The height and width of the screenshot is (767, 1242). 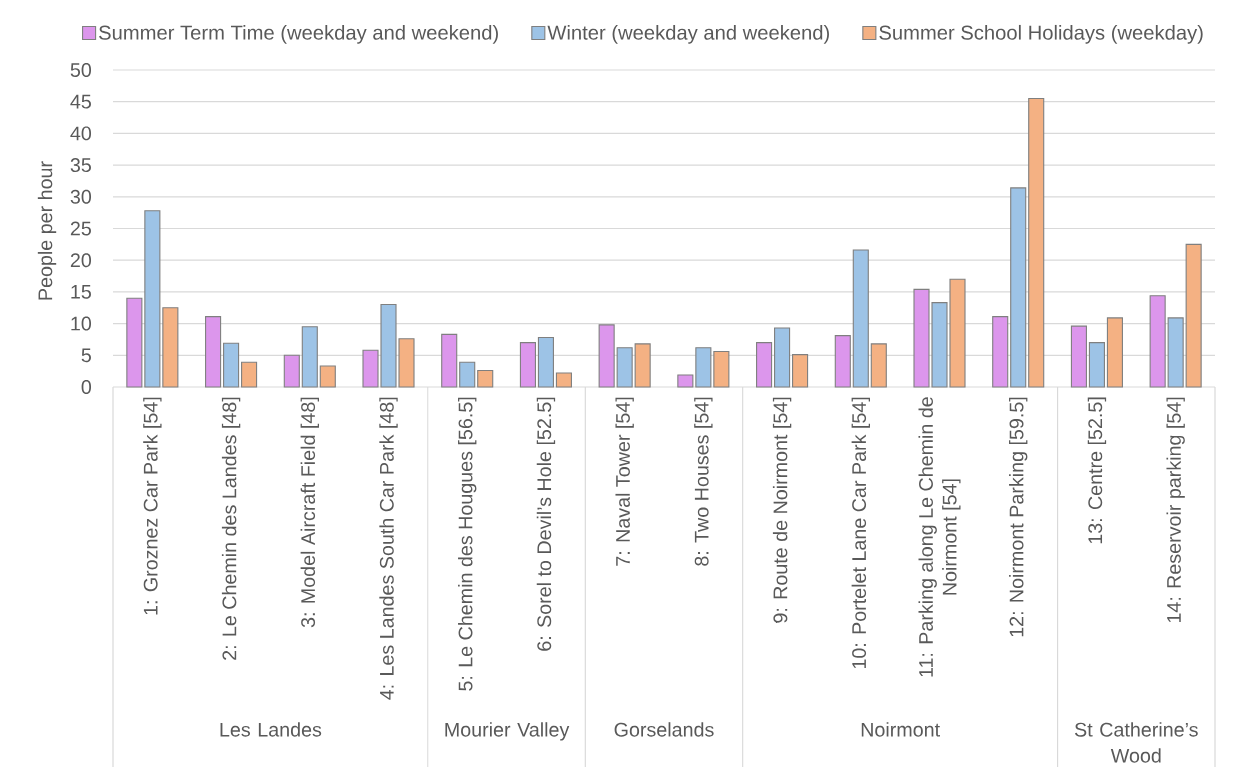 What do you see at coordinates (47, 230) in the screenshot?
I see `y-axis-title: People per hour` at bounding box center [47, 230].